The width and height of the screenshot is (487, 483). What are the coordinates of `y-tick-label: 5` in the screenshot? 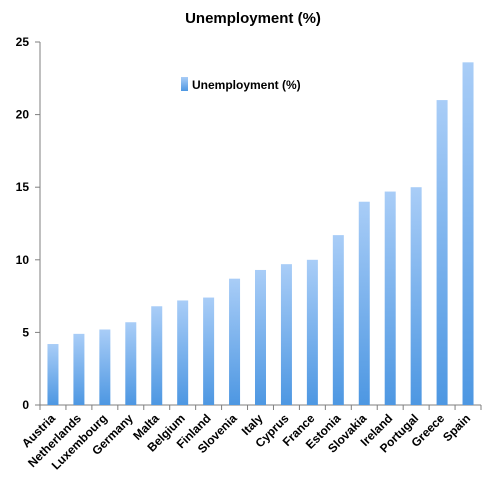 It's located at (25, 332).